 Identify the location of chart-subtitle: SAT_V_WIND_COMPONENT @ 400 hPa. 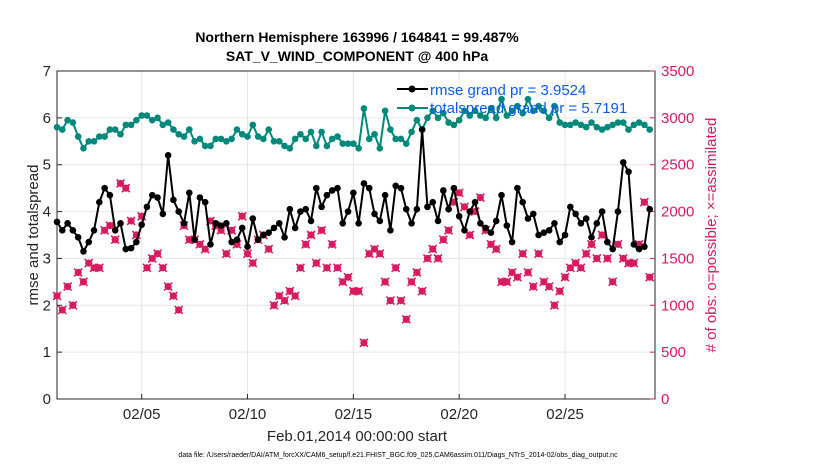
(357, 56).